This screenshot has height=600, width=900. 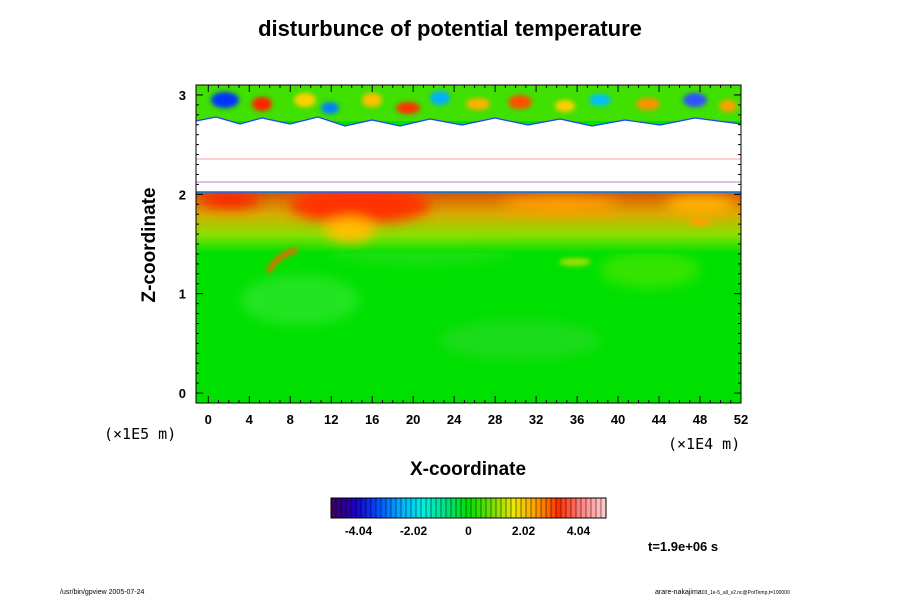 What do you see at coordinates (250, 419) in the screenshot?
I see `x-tick-label: 4` at bounding box center [250, 419].